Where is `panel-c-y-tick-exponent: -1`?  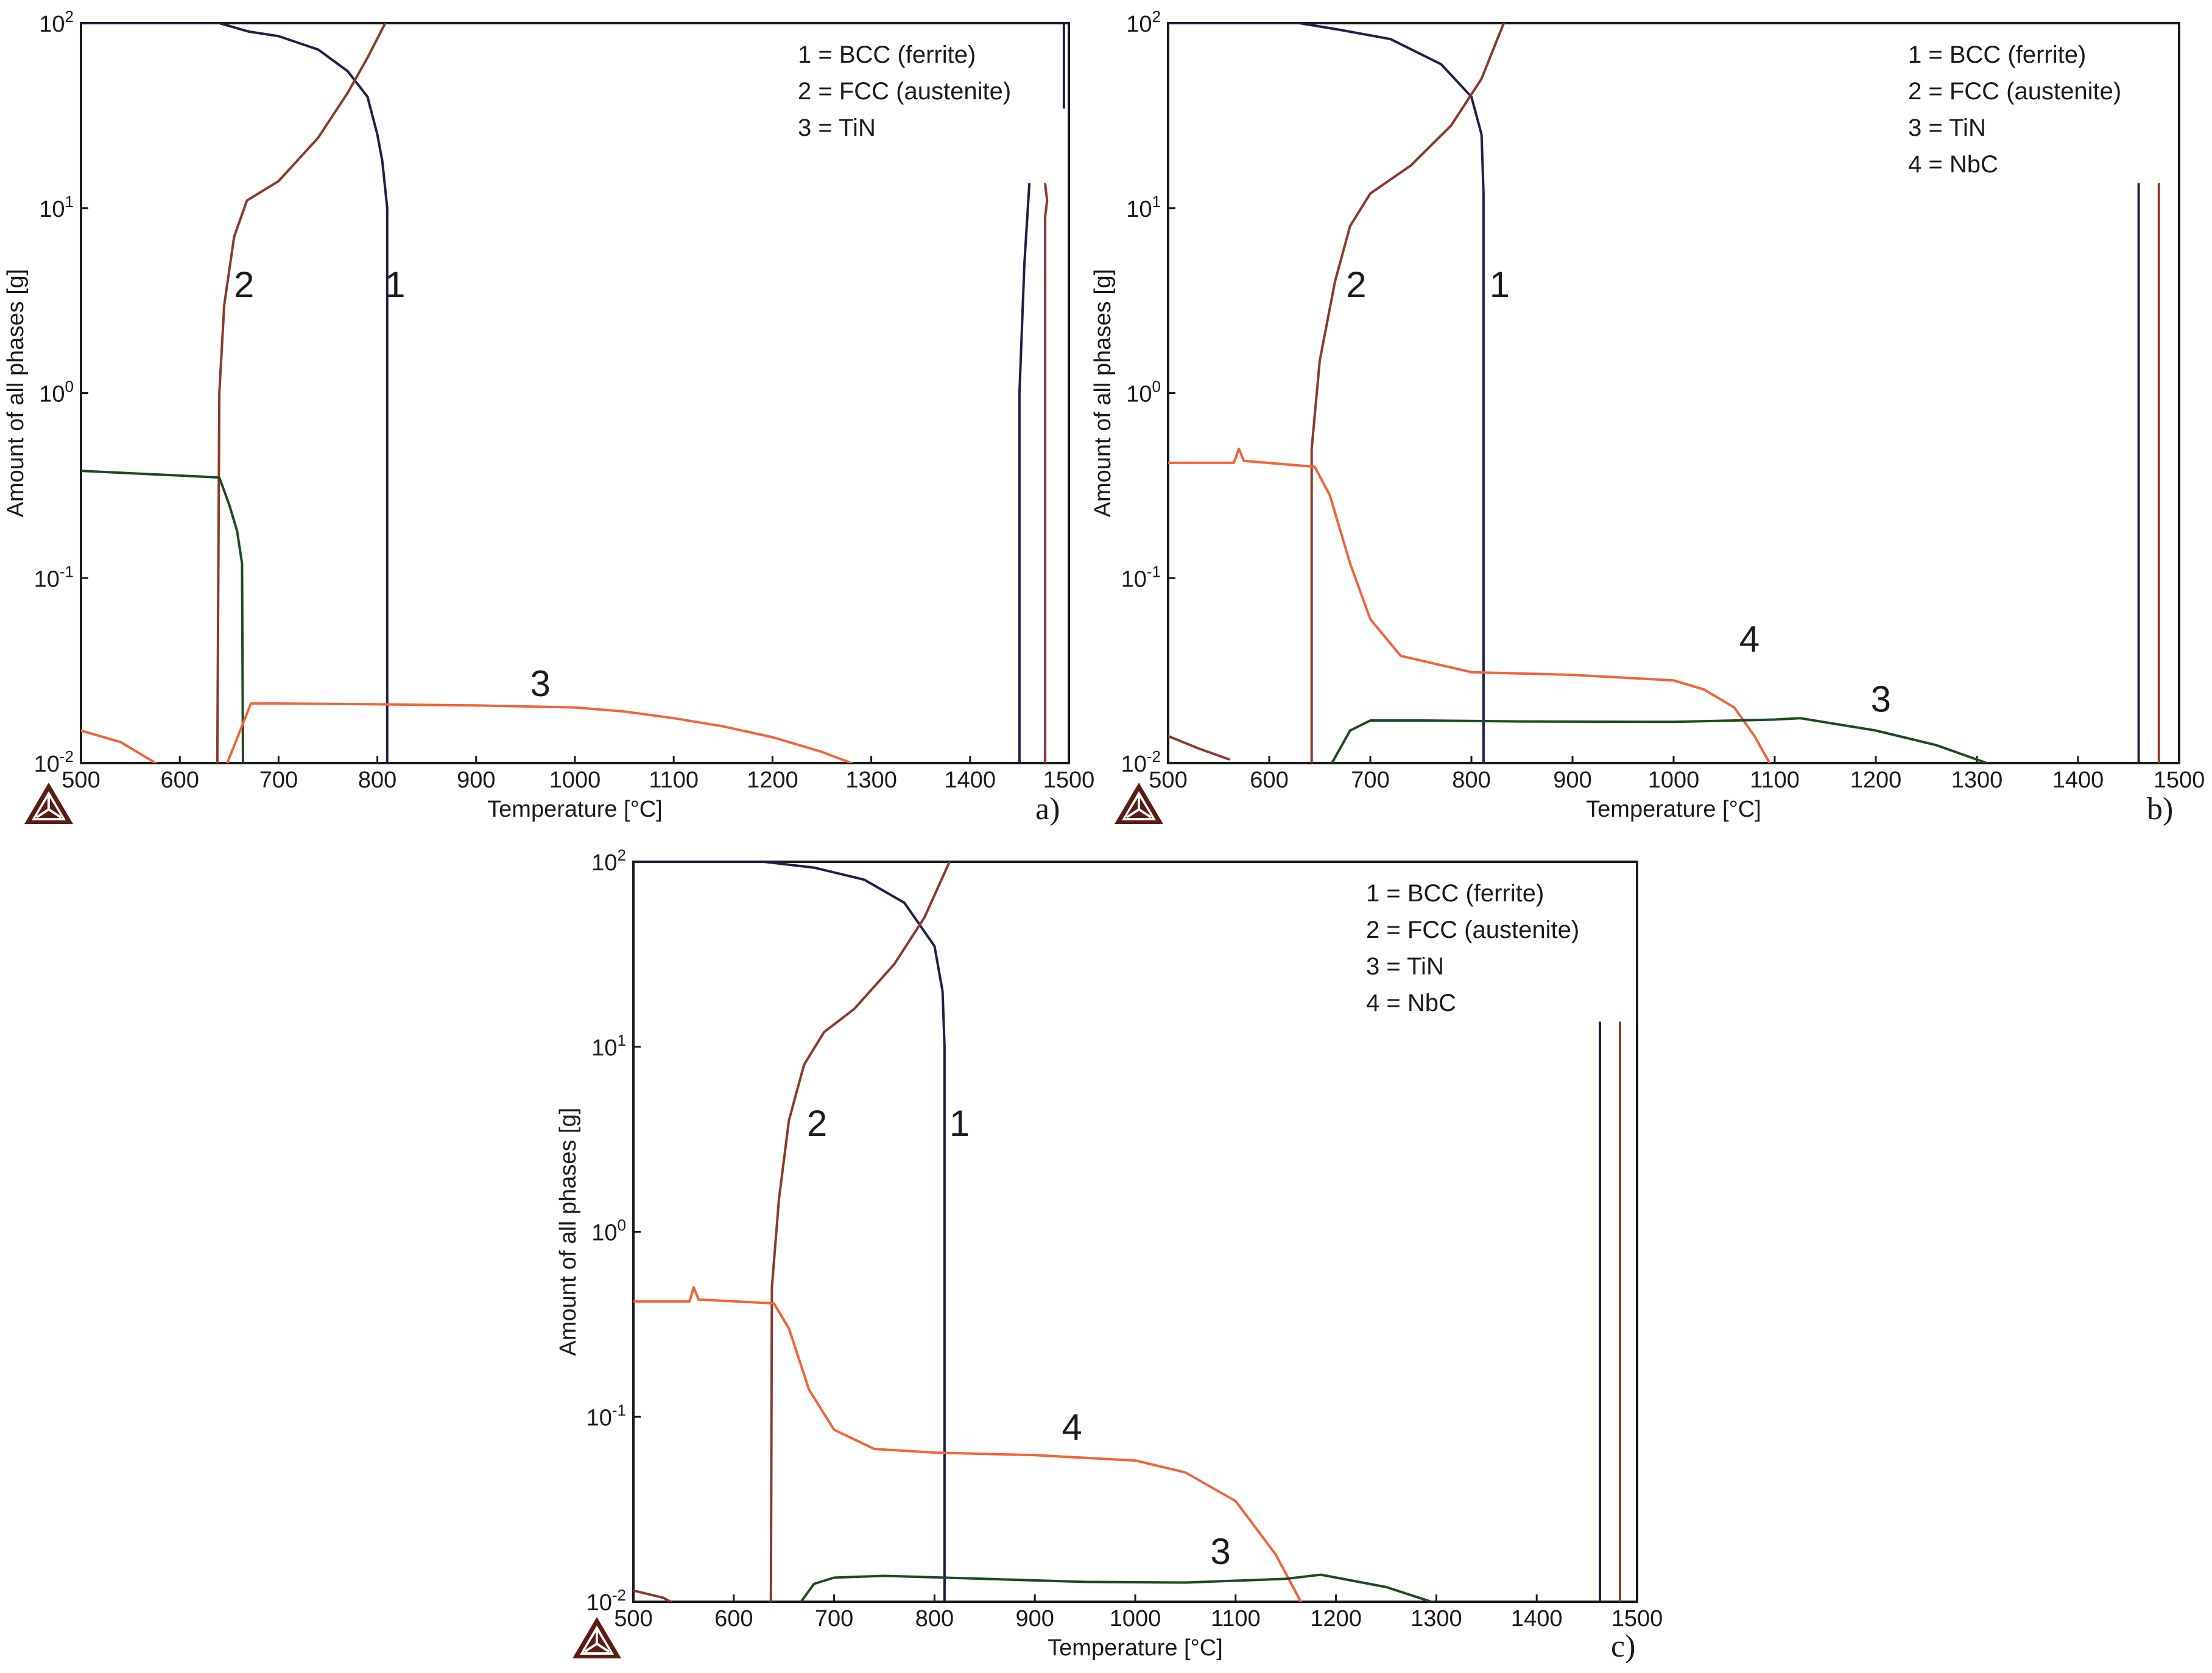 panel-c-y-tick-exponent: -1 is located at coordinates (619, 1410).